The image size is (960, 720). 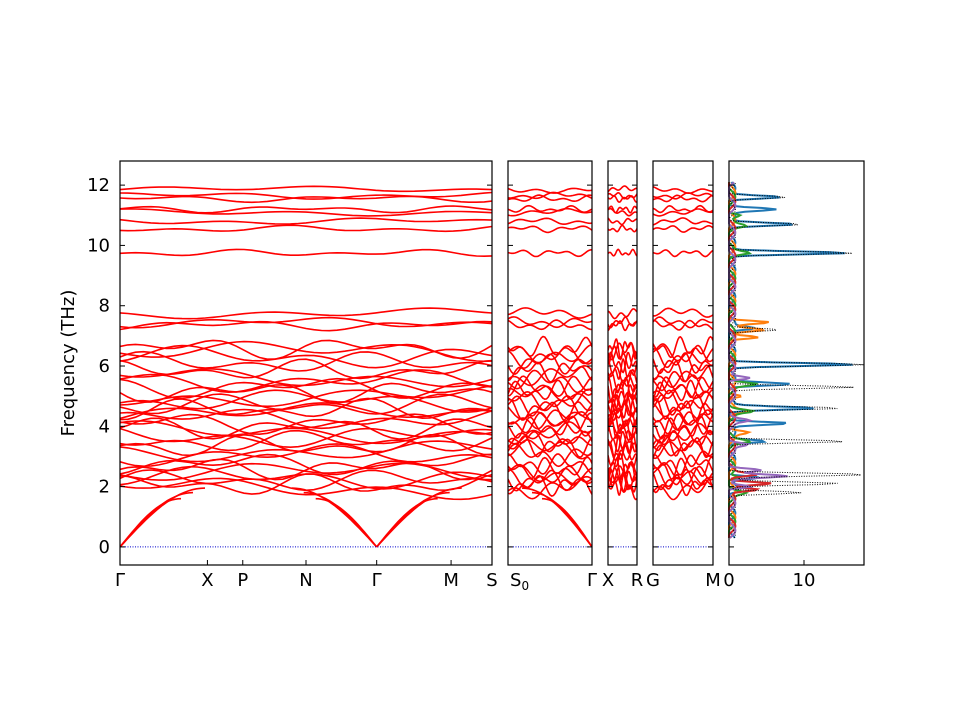 What do you see at coordinates (804, 580) in the screenshot?
I see `dos-x-tick-label: 10` at bounding box center [804, 580].